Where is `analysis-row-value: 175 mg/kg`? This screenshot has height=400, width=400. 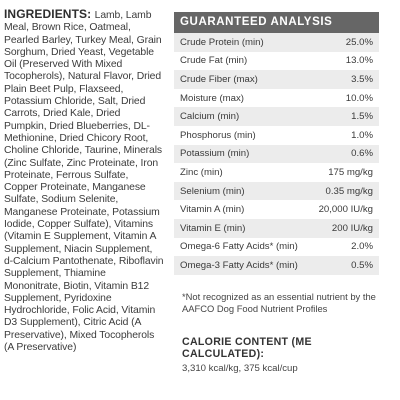
analysis-row-value: 175 mg/kg is located at coordinates (350, 172).